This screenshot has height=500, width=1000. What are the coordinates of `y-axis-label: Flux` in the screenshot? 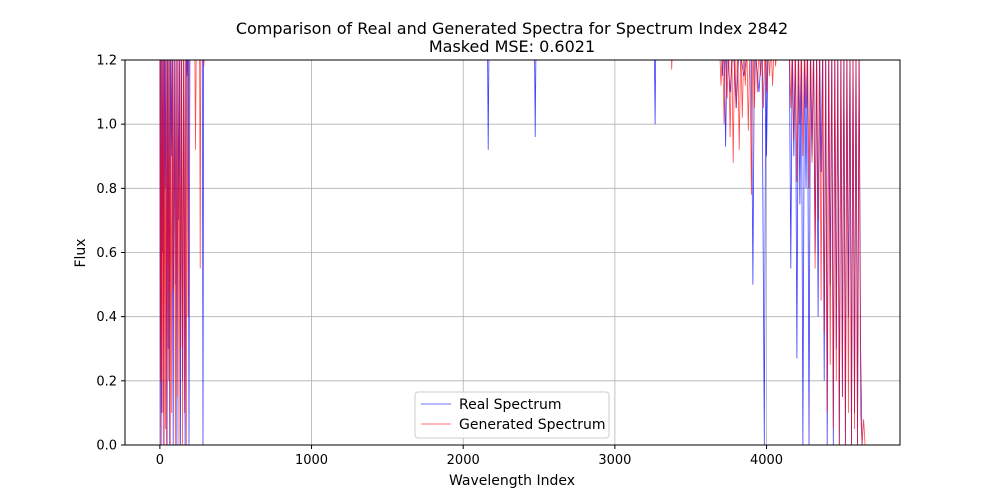 It's located at (81, 252).